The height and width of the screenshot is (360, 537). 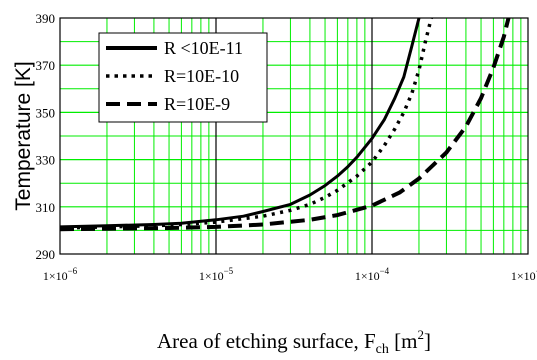 What do you see at coordinates (203, 48) in the screenshot?
I see `legend-label-1: R <10E-11` at bounding box center [203, 48].